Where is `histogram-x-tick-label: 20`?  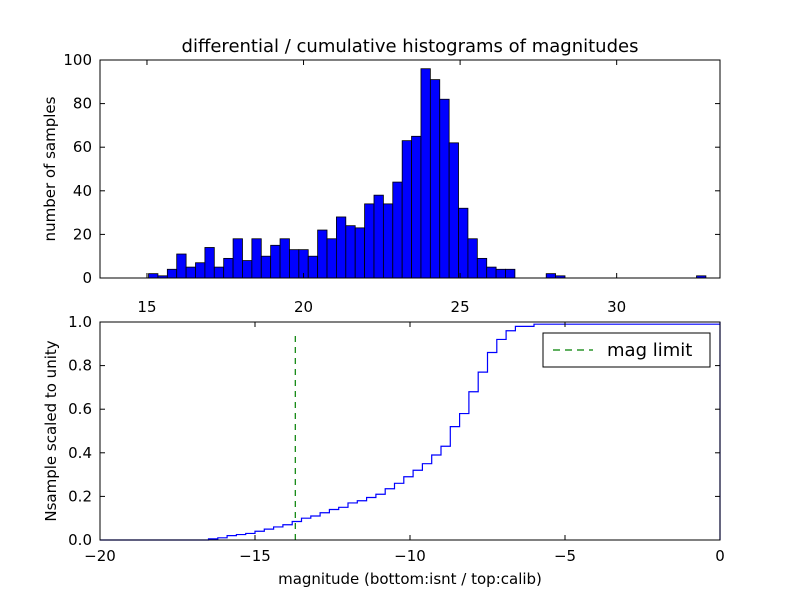
histogram-x-tick-label: 20 is located at coordinates (303, 307).